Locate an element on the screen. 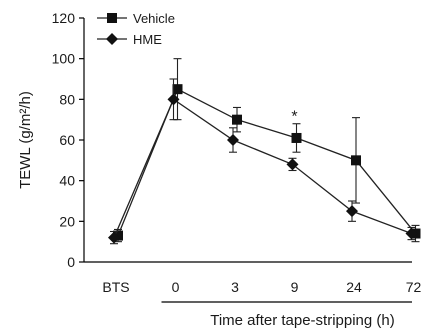  x-axis-title: Time after tape-stripping (h) is located at coordinates (302, 320).